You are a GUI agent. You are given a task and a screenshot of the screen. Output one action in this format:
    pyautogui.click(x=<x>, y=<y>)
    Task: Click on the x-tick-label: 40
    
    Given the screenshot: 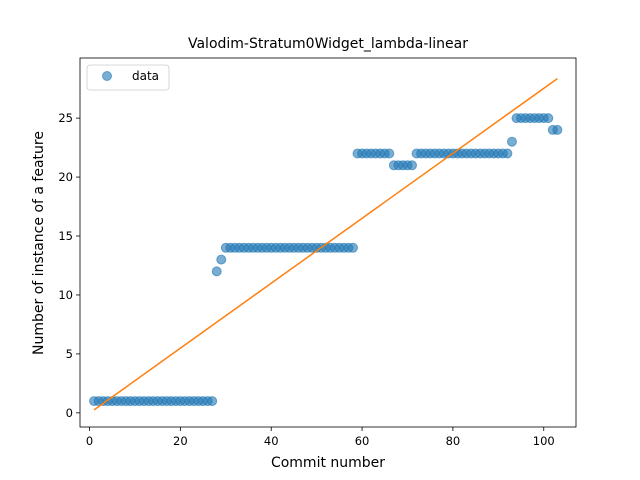 What is the action you would take?
    pyautogui.click(x=271, y=441)
    